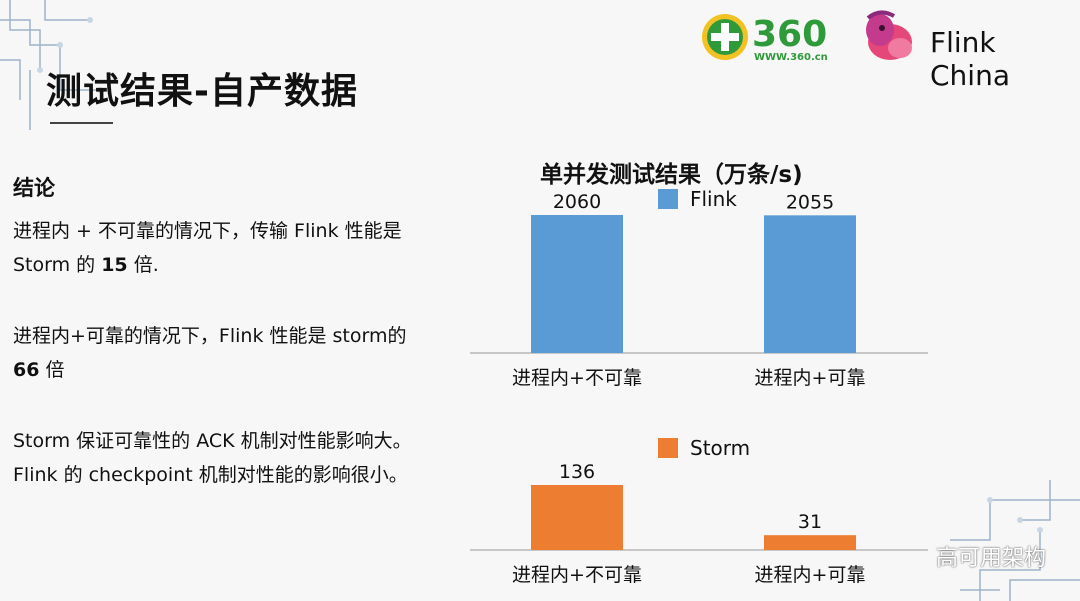 The height and width of the screenshot is (601, 1080). What do you see at coordinates (810, 575) in the screenshot?
I see `storm-category-label-2: 进程内+可靠` at bounding box center [810, 575].